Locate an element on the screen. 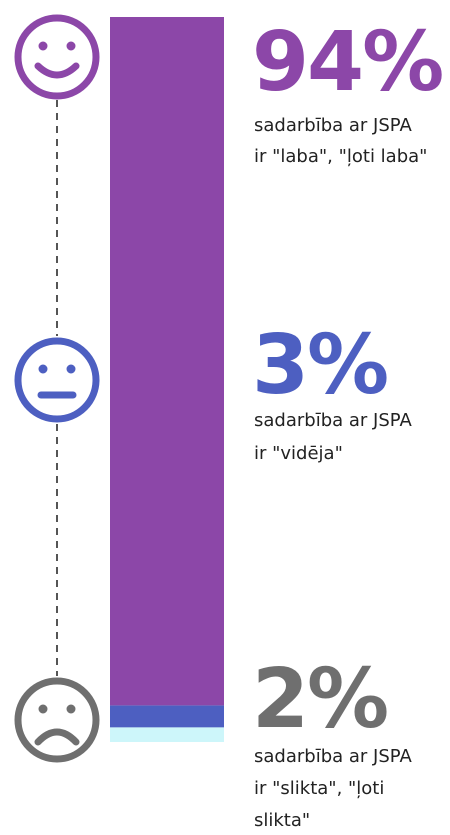 This screenshot has width=450, height=835. description: ir "laba", "ļoti laba" is located at coordinates (340, 156).